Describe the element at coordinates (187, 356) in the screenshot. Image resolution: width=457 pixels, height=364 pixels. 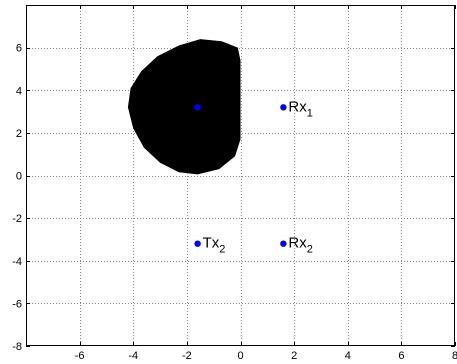
I see `x-tick-label: -2` at that location.